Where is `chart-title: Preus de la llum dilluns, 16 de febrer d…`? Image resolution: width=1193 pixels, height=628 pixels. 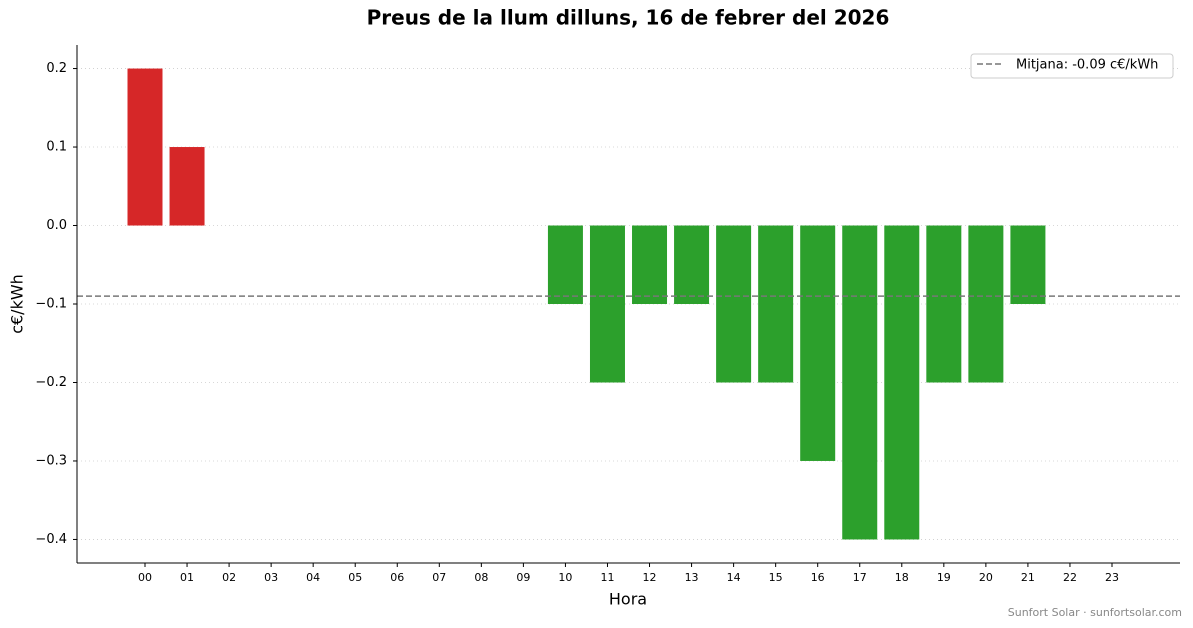
chart-title: Preus de la llum dilluns, 16 de febrer d… is located at coordinates (628, 18).